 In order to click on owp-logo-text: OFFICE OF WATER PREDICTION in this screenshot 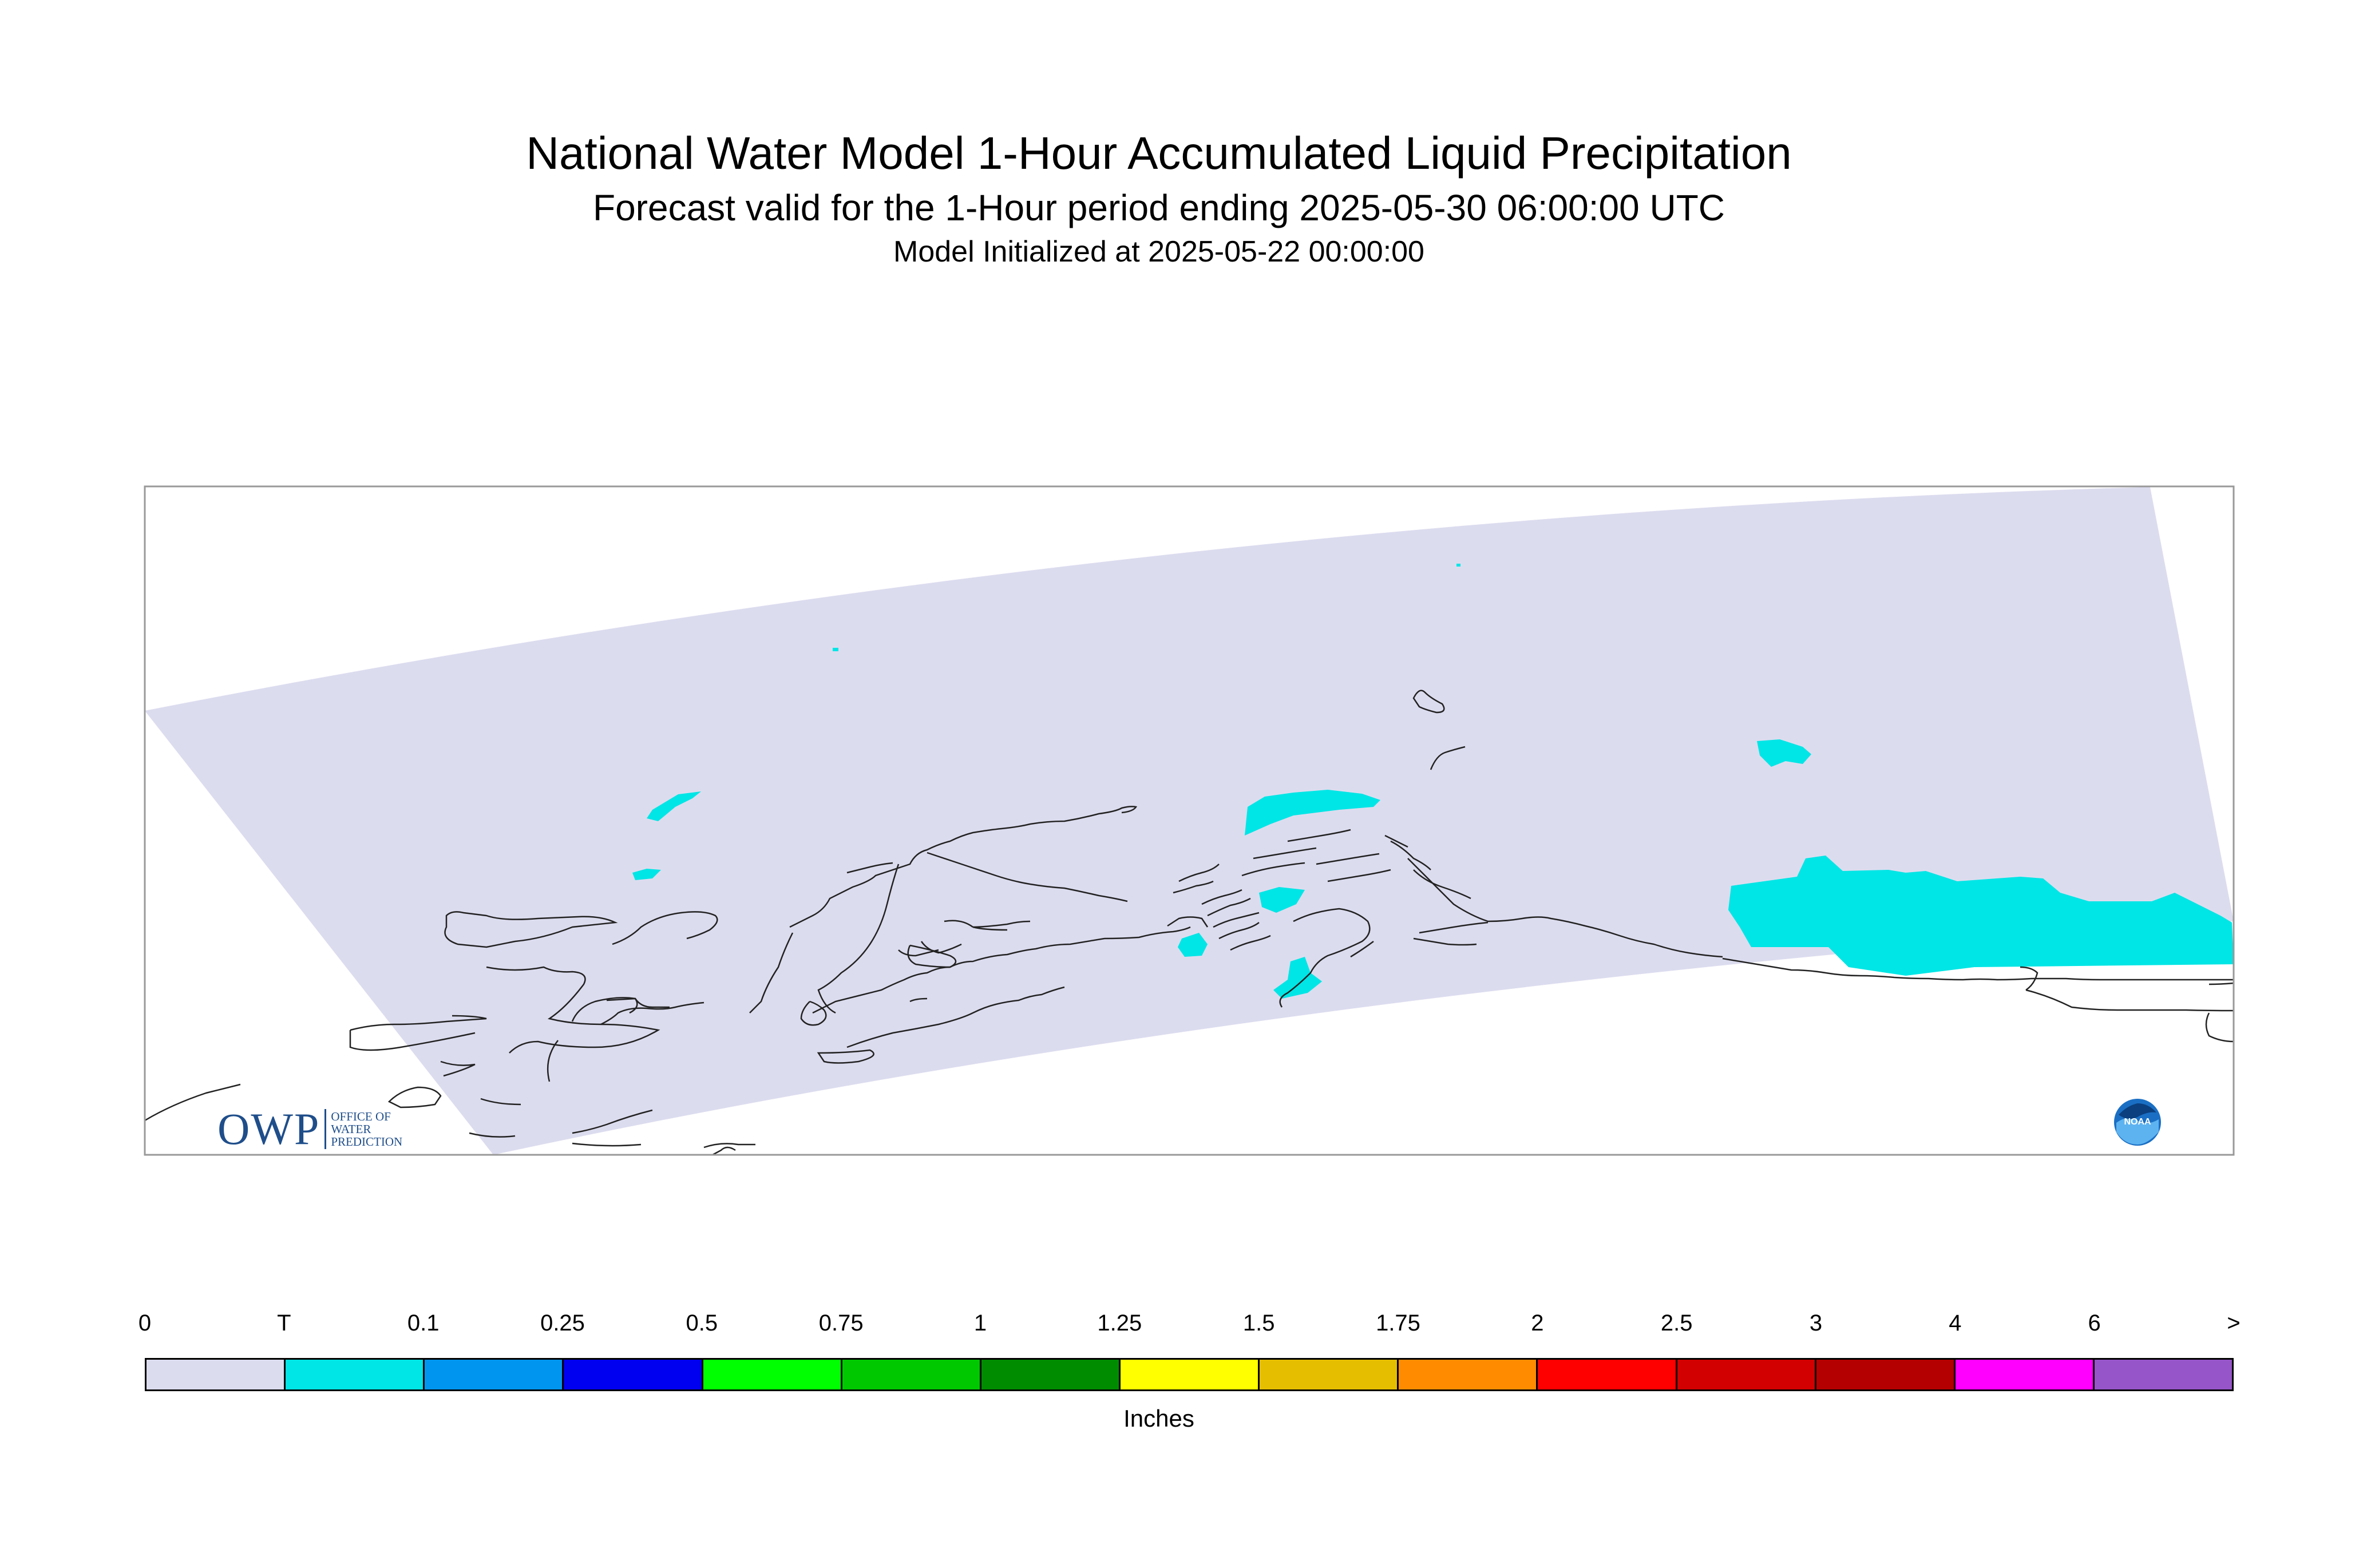, I will do `click(367, 1129)`.